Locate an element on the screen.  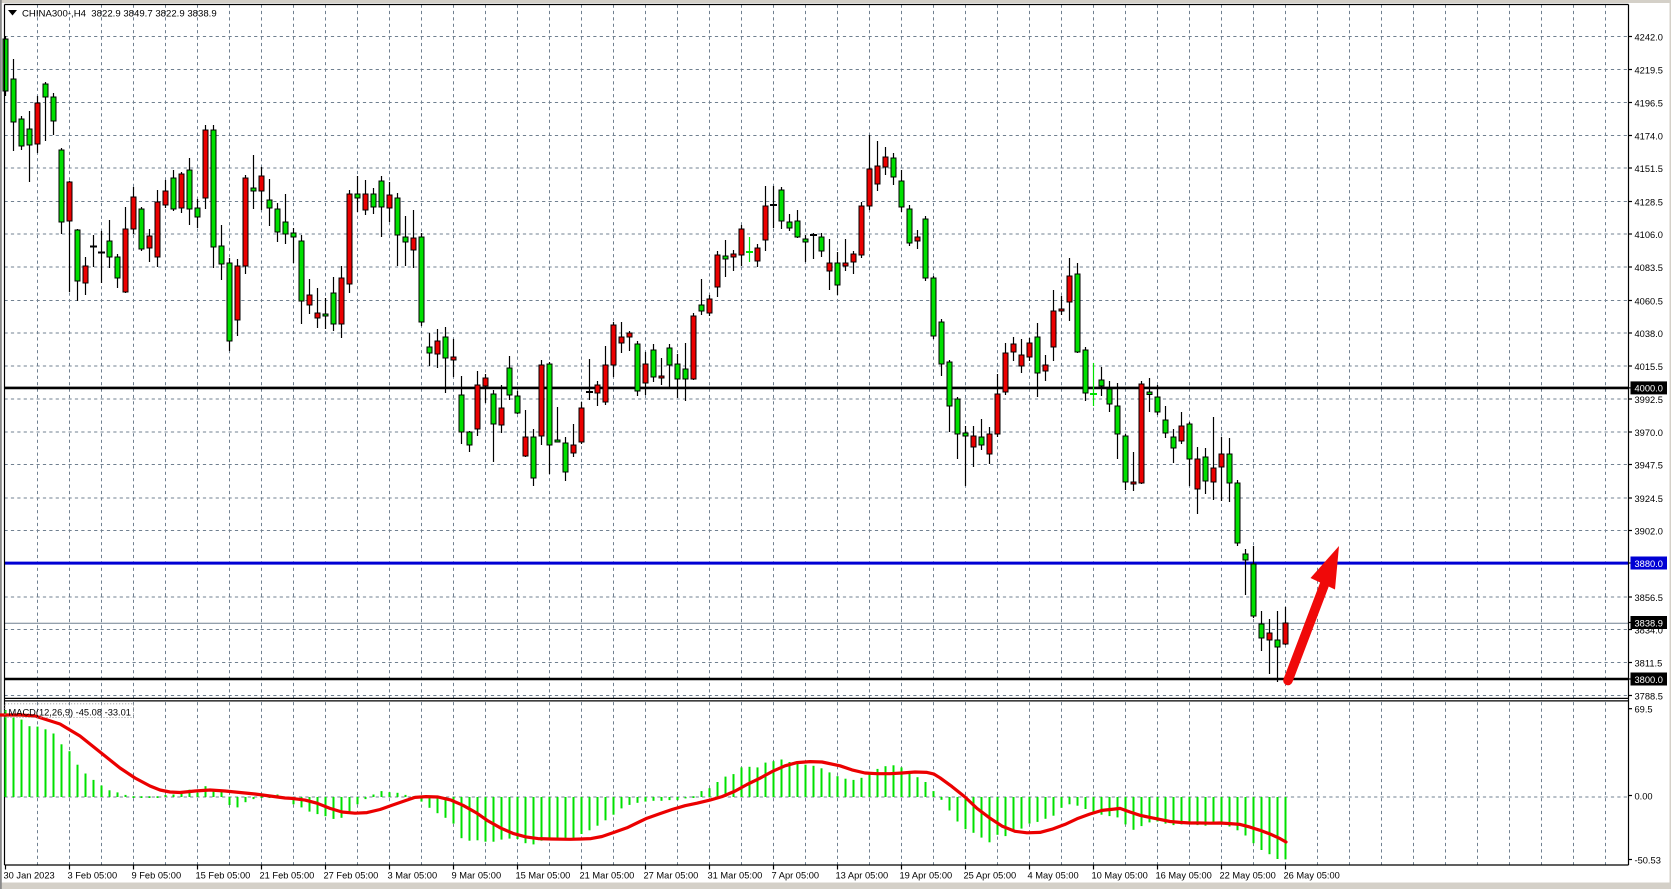
svg-text: 4000.0 is located at coordinates (1649, 389).